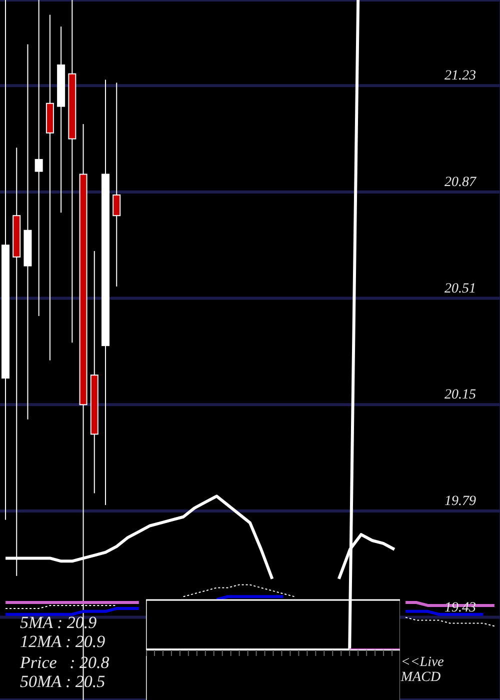  Describe the element at coordinates (460, 76) in the screenshot. I see `y-tick-label: 21.23` at that location.